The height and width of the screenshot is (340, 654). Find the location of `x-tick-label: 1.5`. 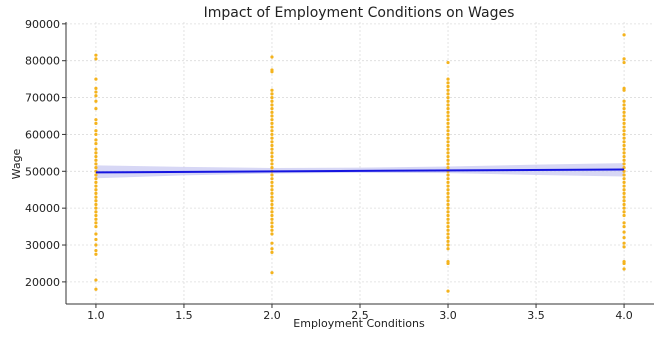

x-tick-label: 1.5 is located at coordinates (184, 315).